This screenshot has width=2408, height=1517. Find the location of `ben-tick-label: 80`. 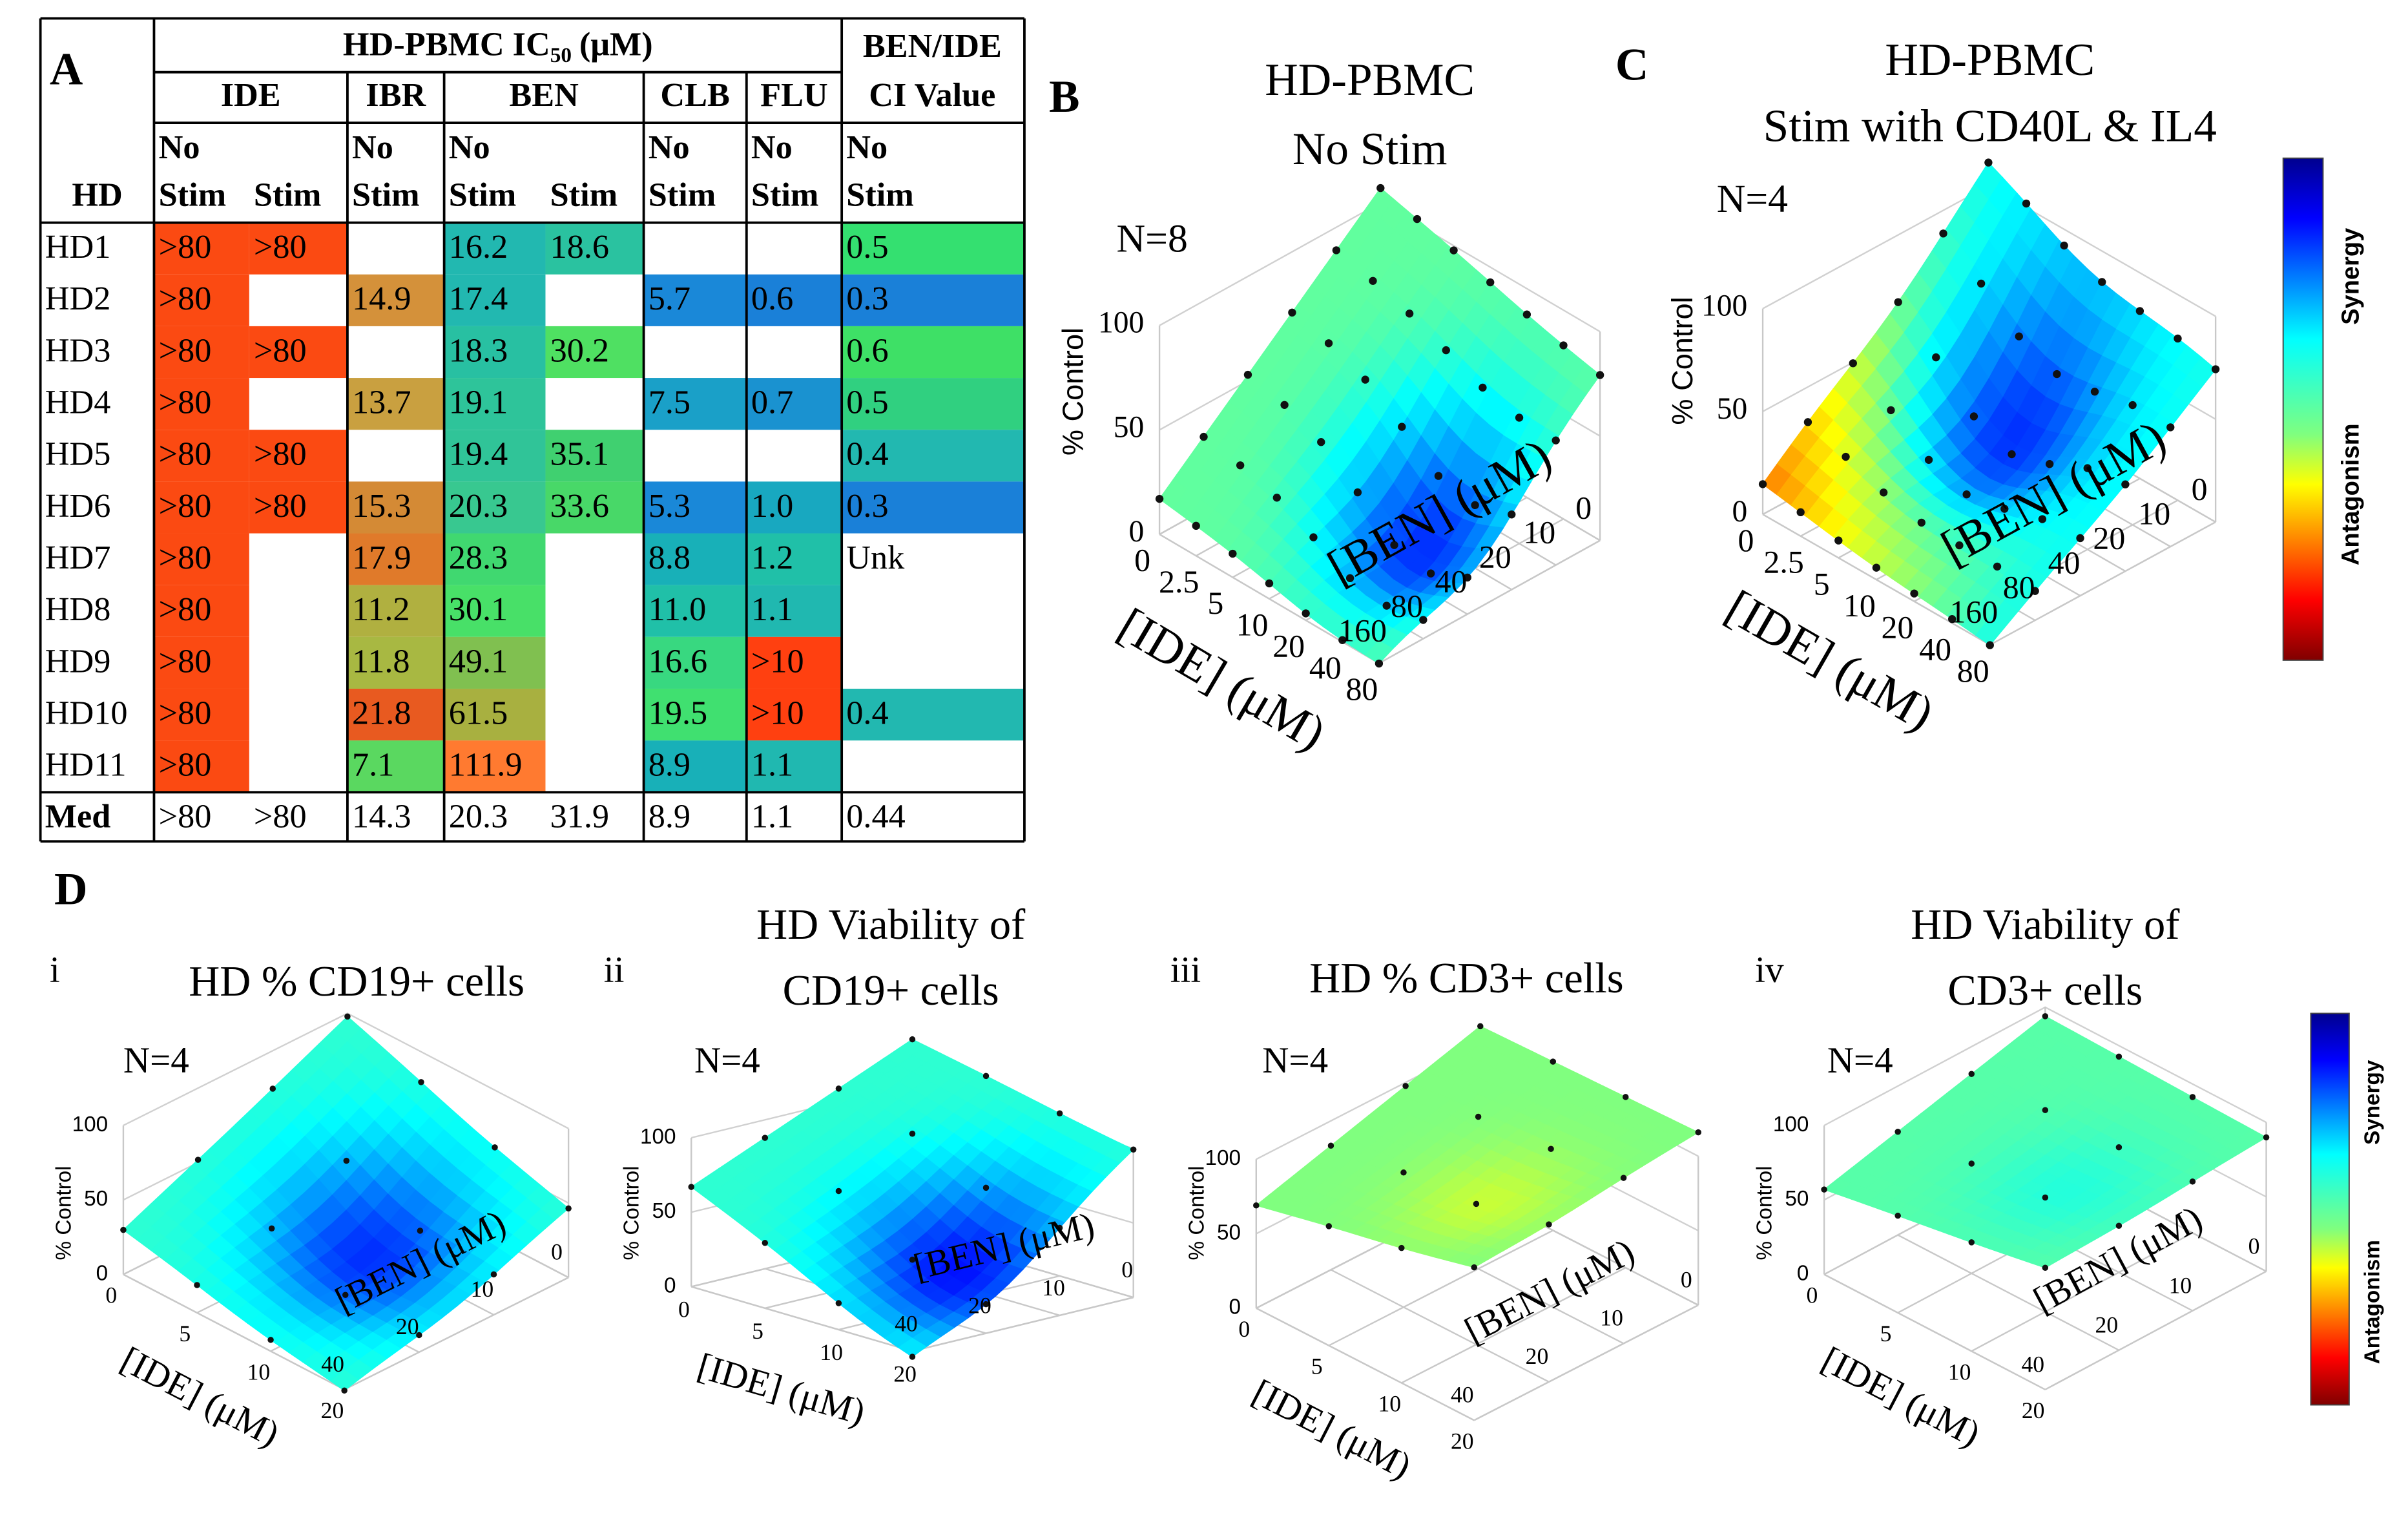

ben-tick-label: 80 is located at coordinates (1407, 606).